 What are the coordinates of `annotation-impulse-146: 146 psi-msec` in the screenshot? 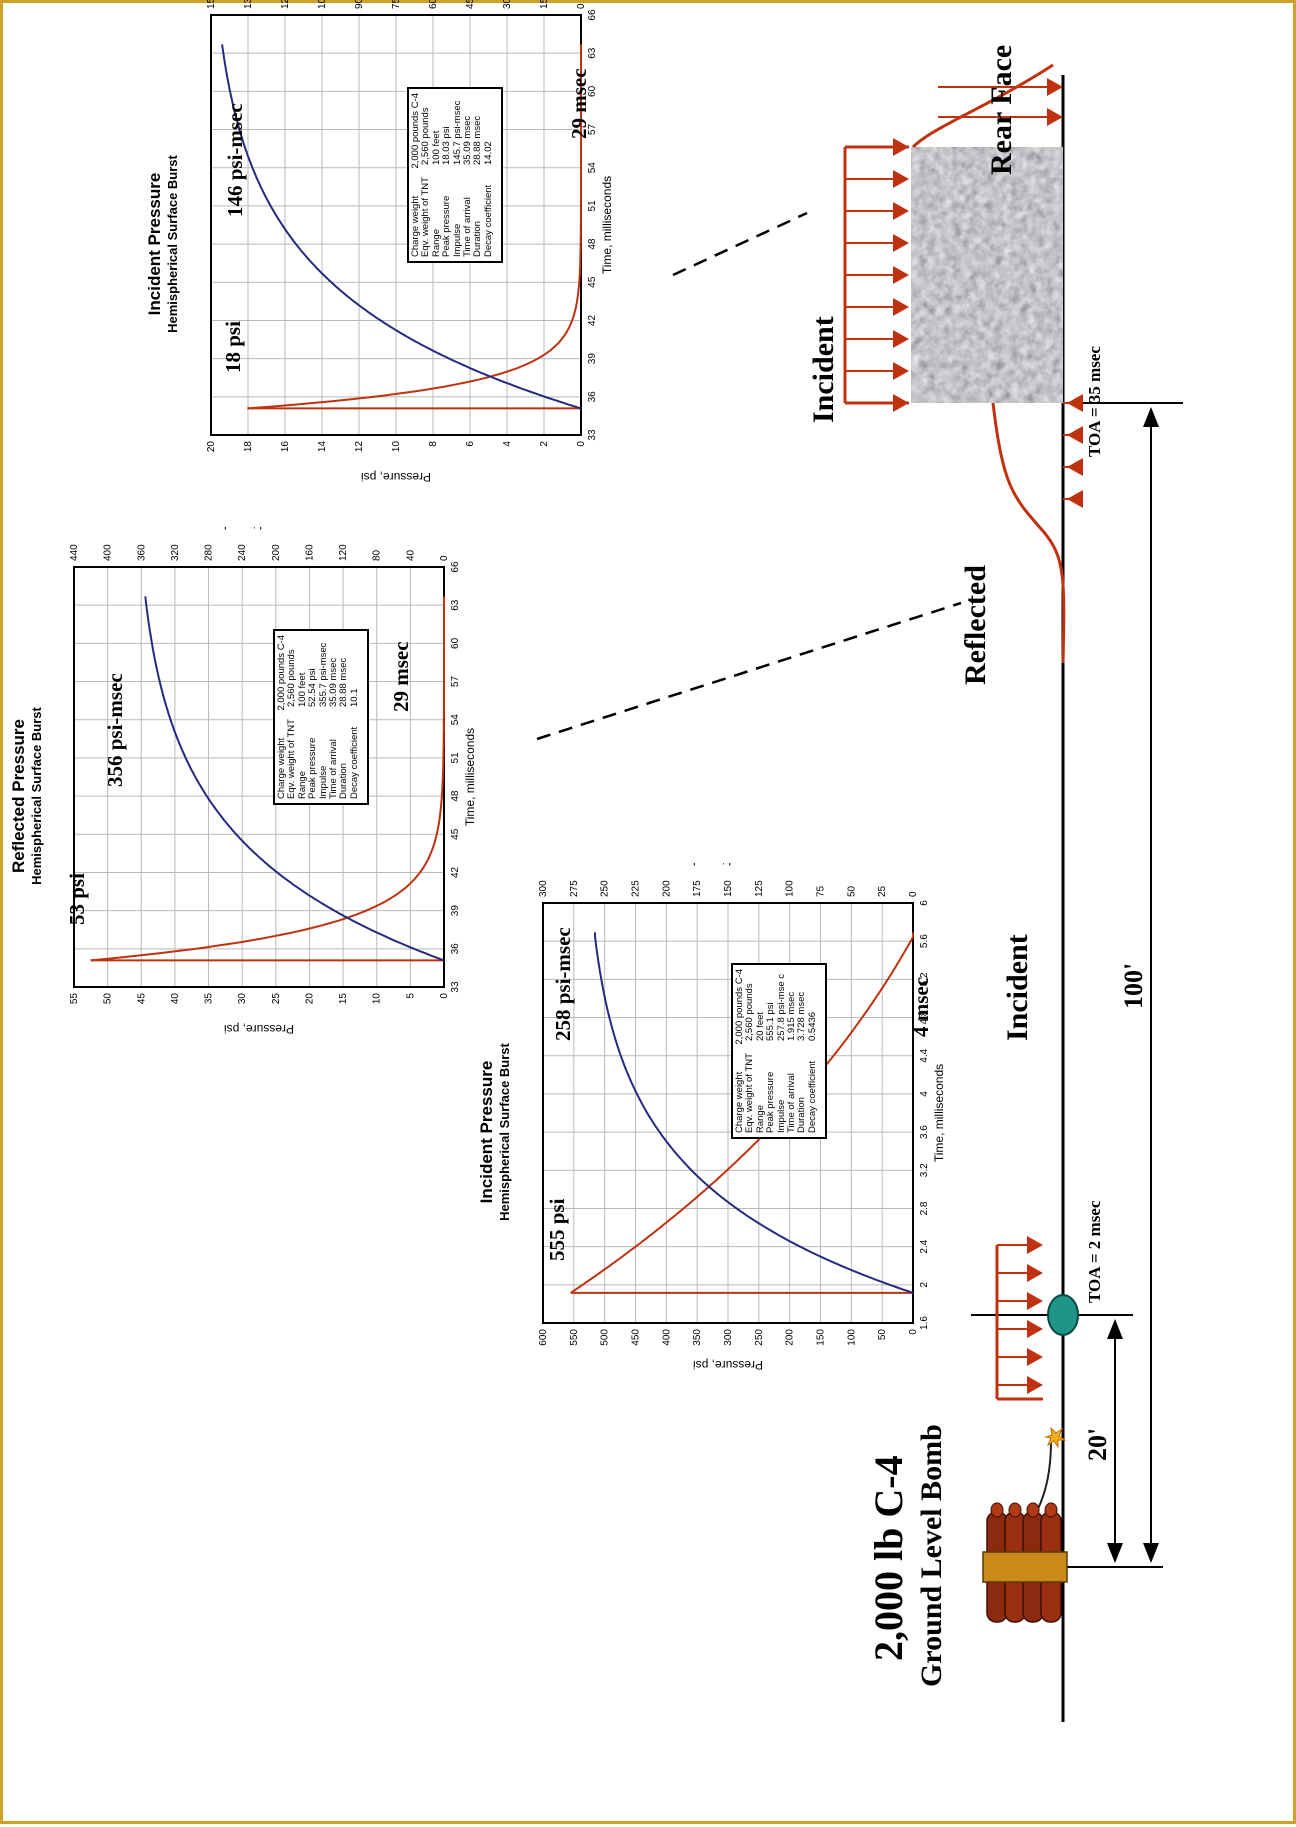 It's located at (235, 160).